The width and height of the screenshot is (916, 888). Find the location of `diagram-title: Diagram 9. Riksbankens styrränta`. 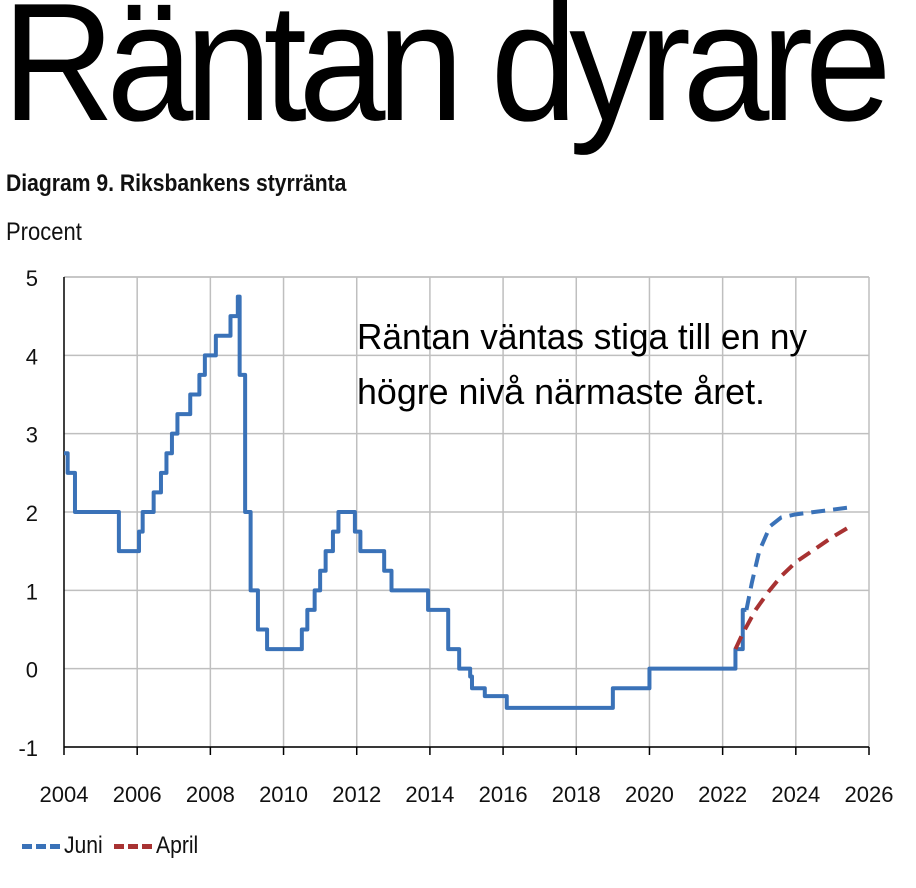

diagram-title: Diagram 9. Riksbankens styrränta is located at coordinates (176, 183).